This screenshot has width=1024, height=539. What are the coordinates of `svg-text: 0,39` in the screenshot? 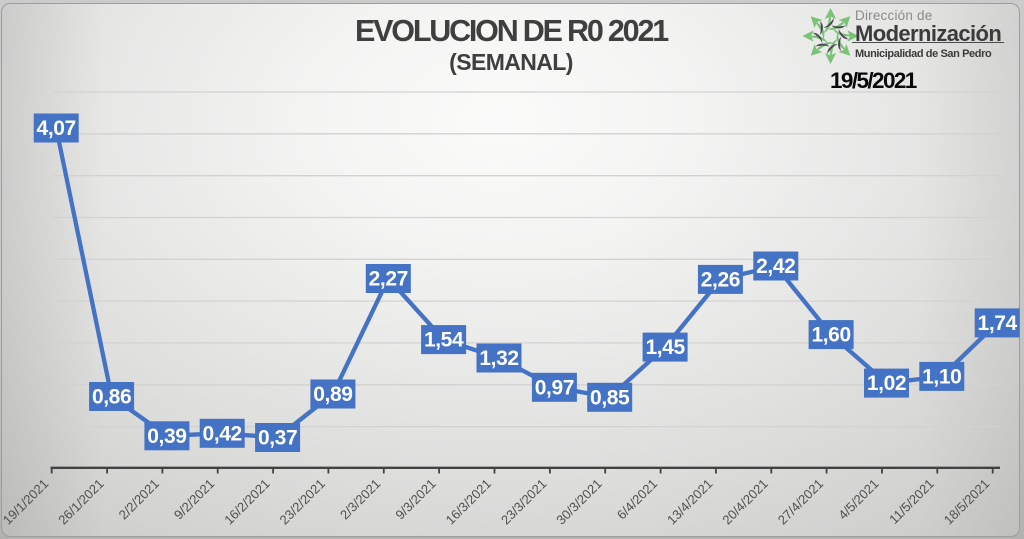 It's located at (166, 436).